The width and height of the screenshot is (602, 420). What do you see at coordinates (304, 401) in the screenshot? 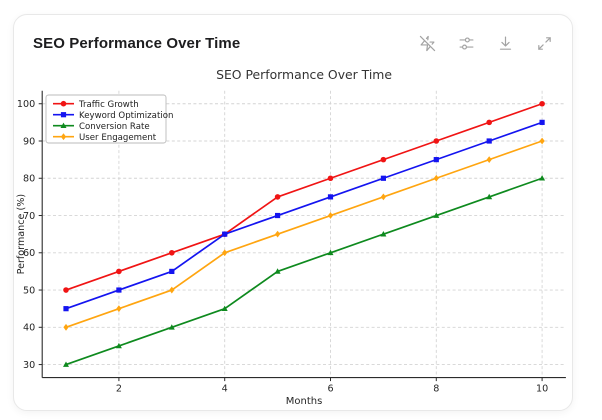
I see `svg-text: Months` at bounding box center [304, 401].